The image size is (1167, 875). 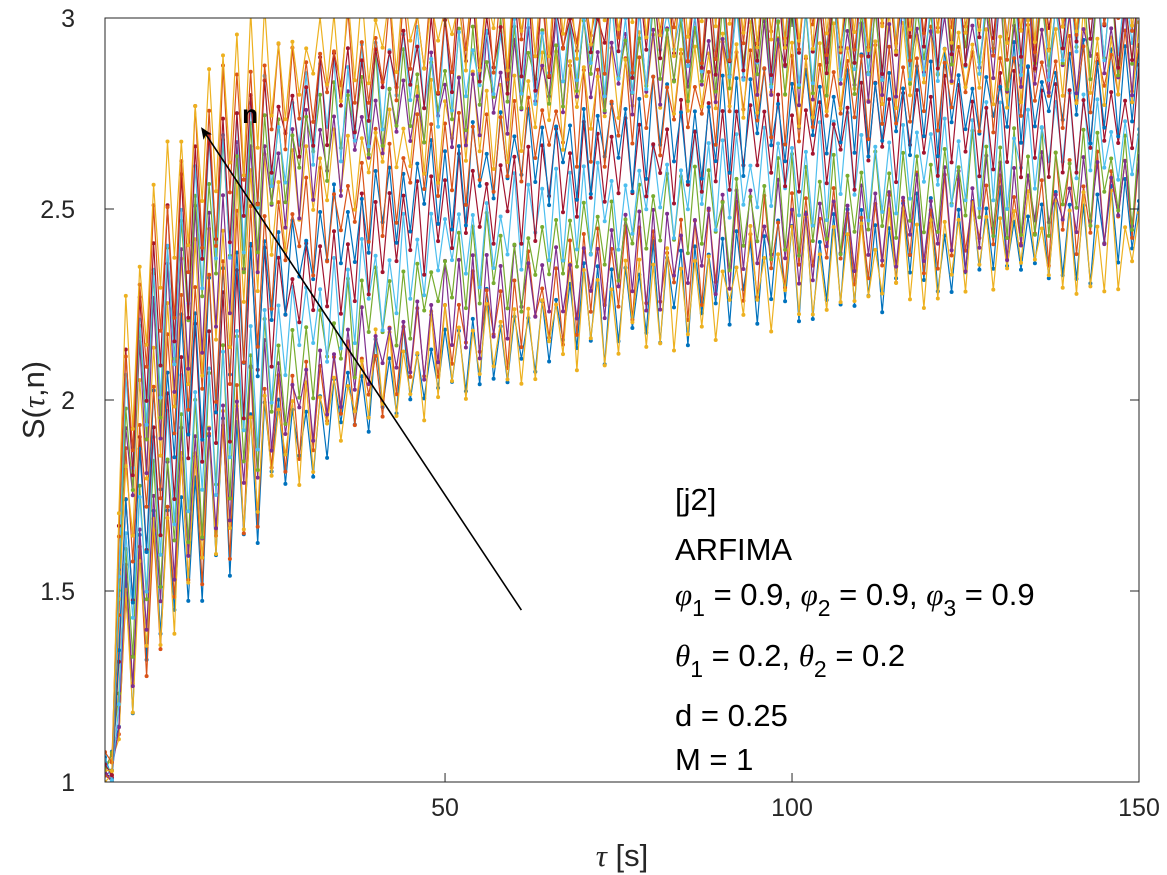 I want to click on annotation-model: ARFIMA, so click(x=733, y=549).